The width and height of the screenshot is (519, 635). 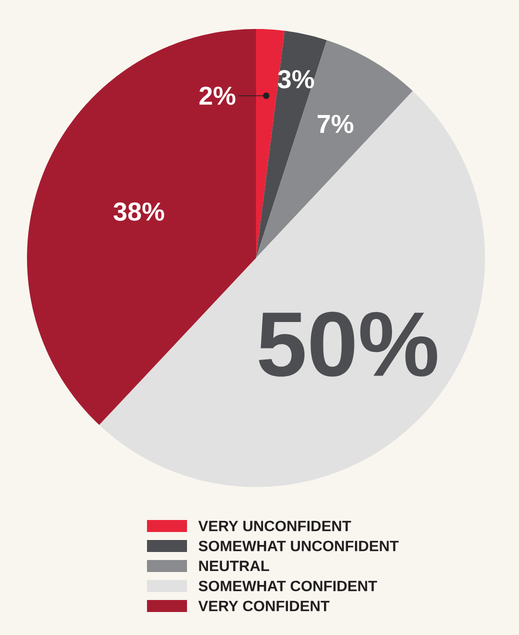 I want to click on legend-label: VERY CONFIDENT, so click(x=264, y=606).